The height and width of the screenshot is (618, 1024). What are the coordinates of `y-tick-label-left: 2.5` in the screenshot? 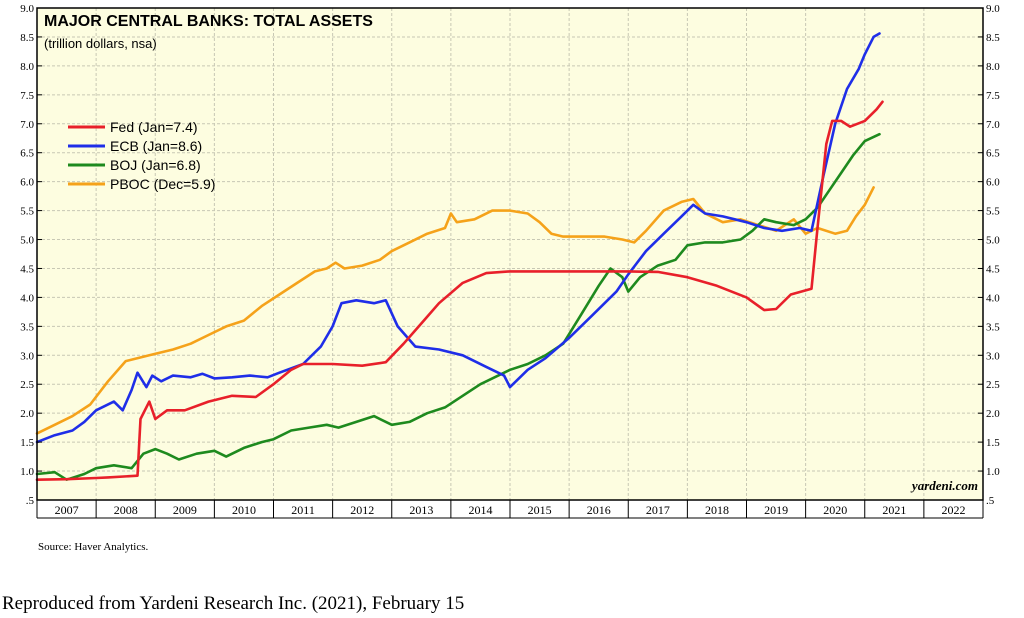 It's located at (27, 385).